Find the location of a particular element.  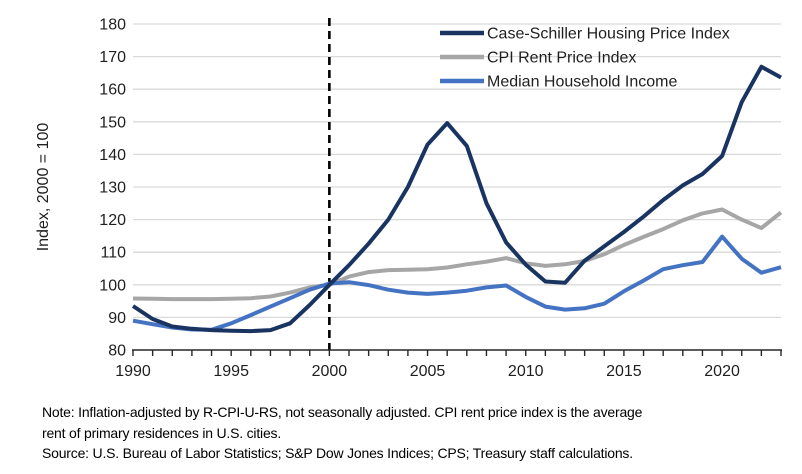

y-tick-label: 80 is located at coordinates (117, 351).